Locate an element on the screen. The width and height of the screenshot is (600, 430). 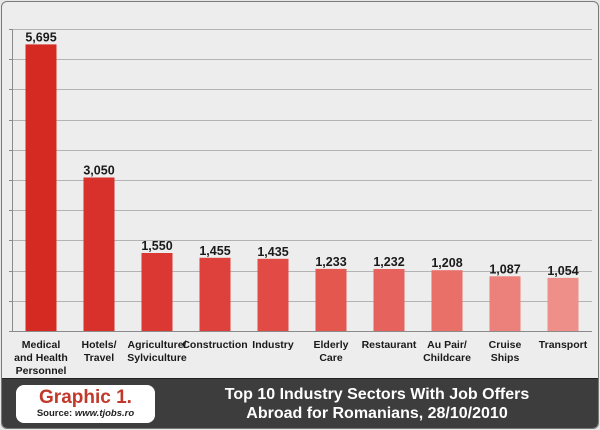
category-label-line: Agriculture/ is located at coordinates (157, 345).